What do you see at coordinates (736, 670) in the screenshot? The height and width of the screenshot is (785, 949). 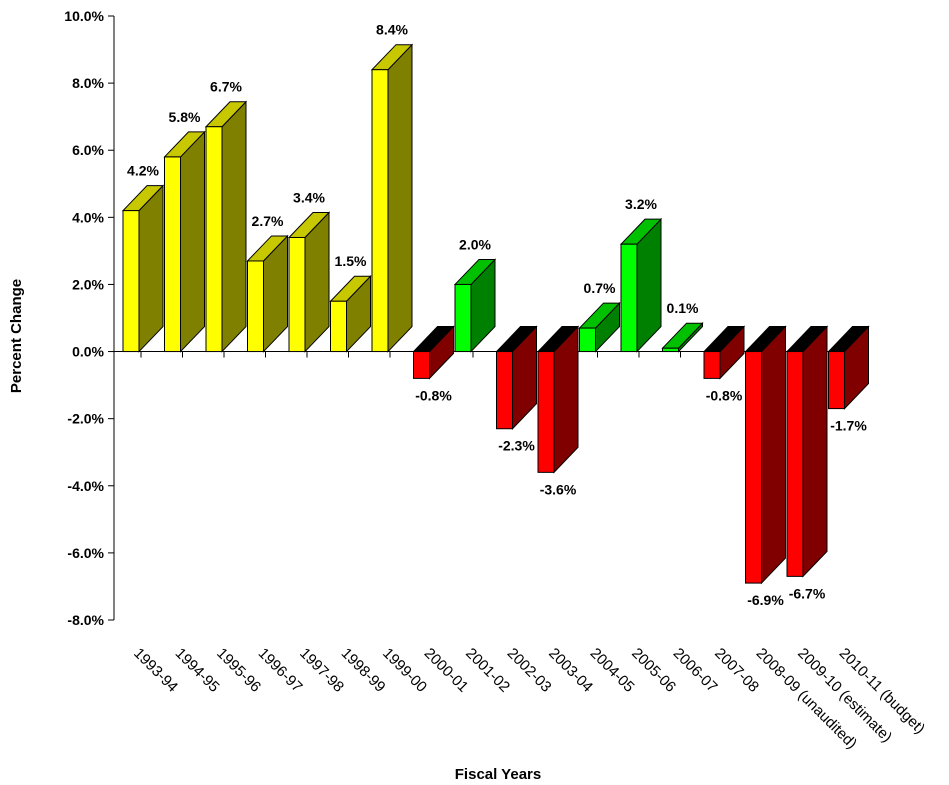 I see `category-label: 2007-08` at bounding box center [736, 670].